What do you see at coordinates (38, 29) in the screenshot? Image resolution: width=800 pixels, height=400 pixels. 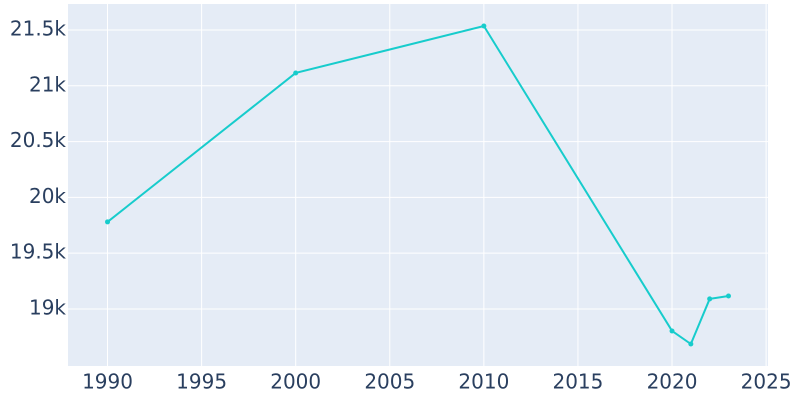 I see `y-tick-label: 21.5k` at bounding box center [38, 29].